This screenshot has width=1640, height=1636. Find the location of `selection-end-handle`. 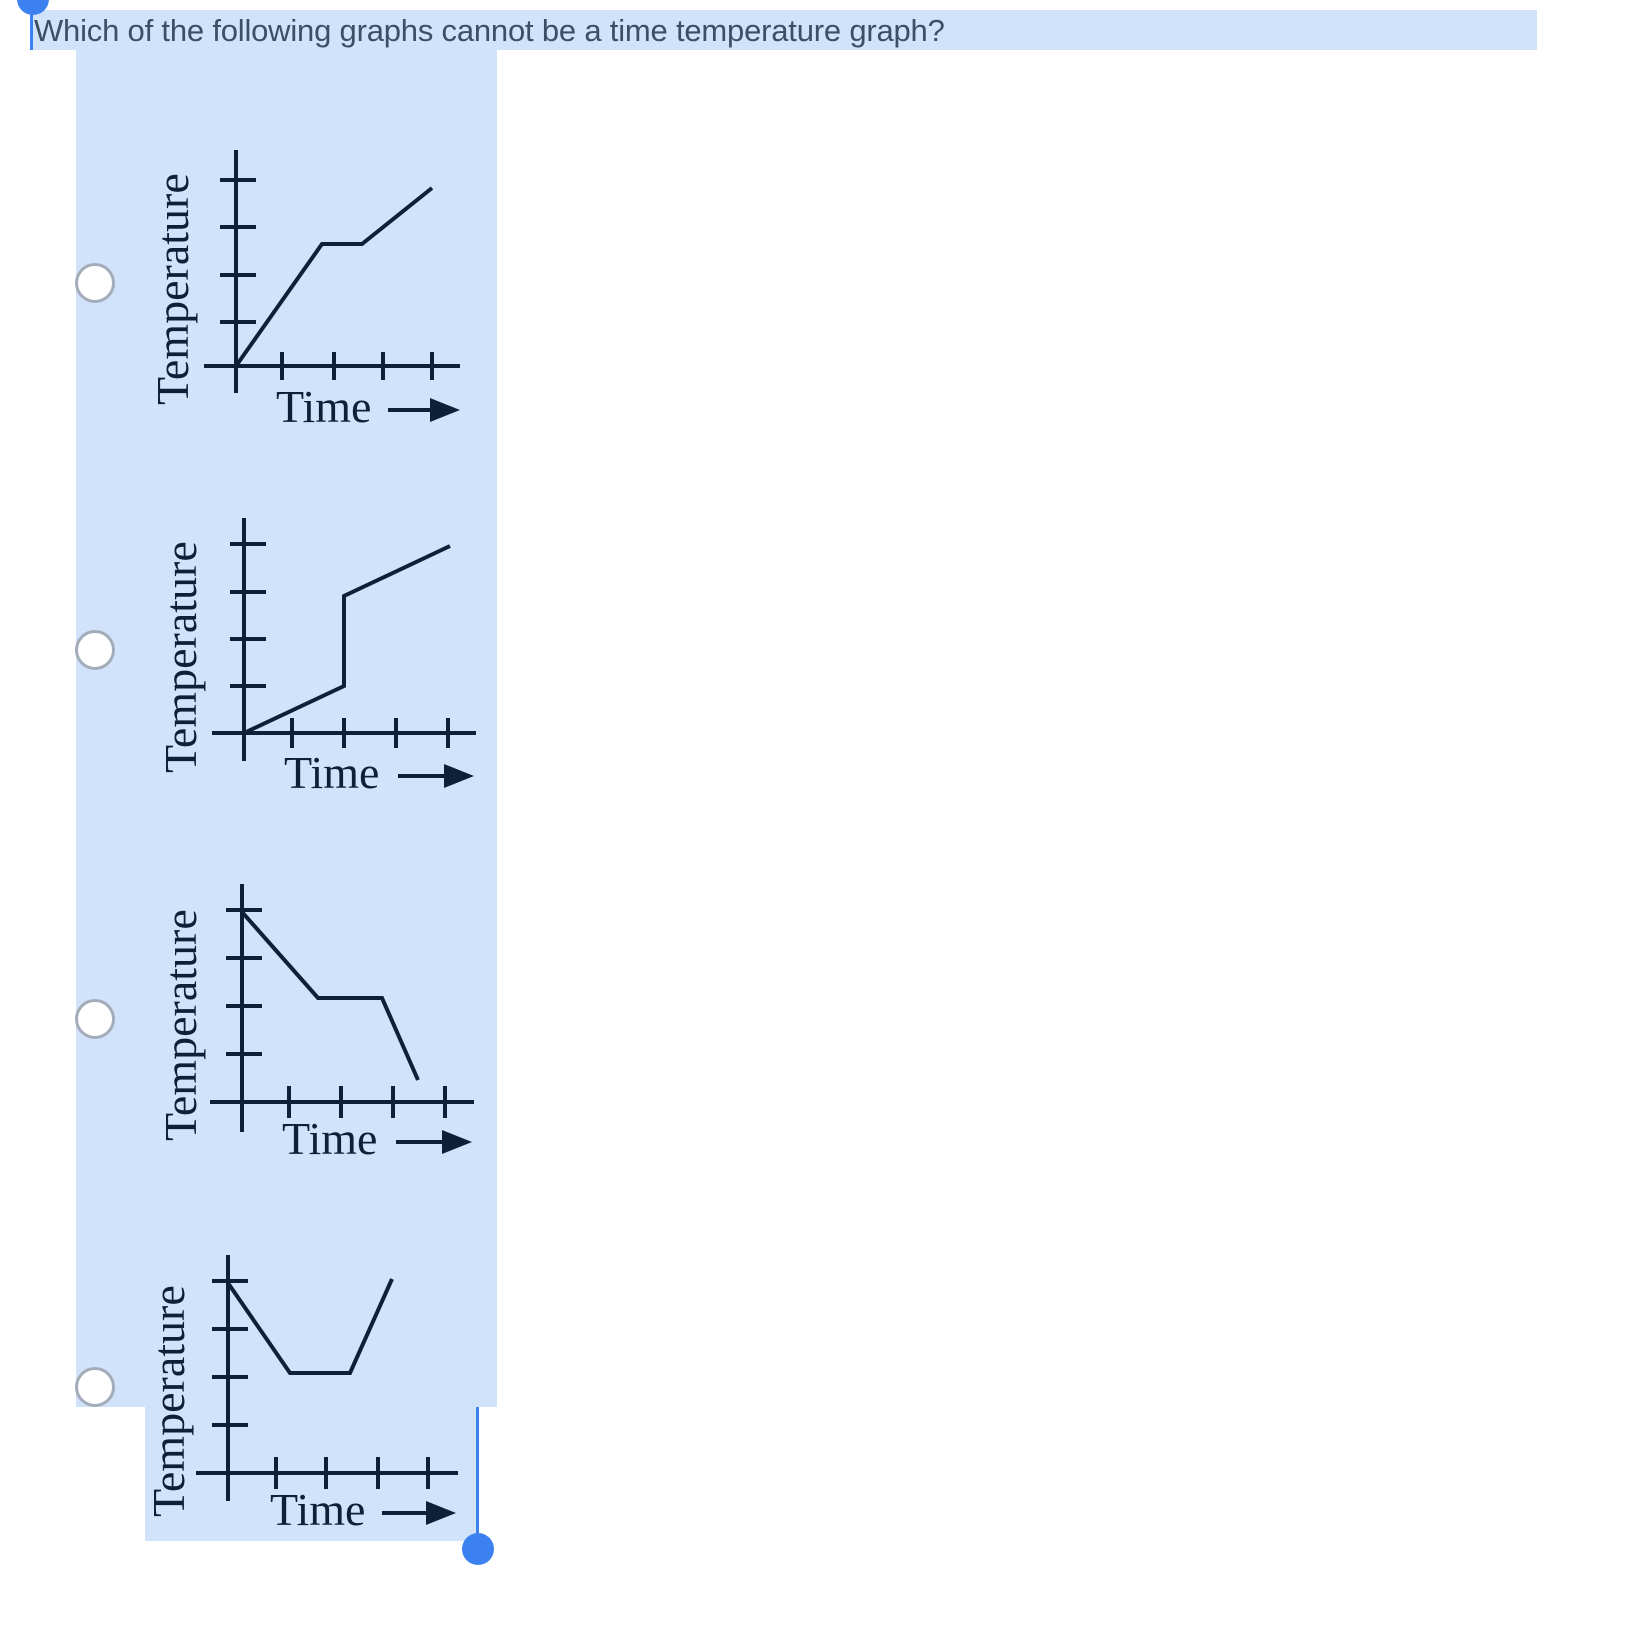

selection-end-handle is located at coordinates (478, 1549).